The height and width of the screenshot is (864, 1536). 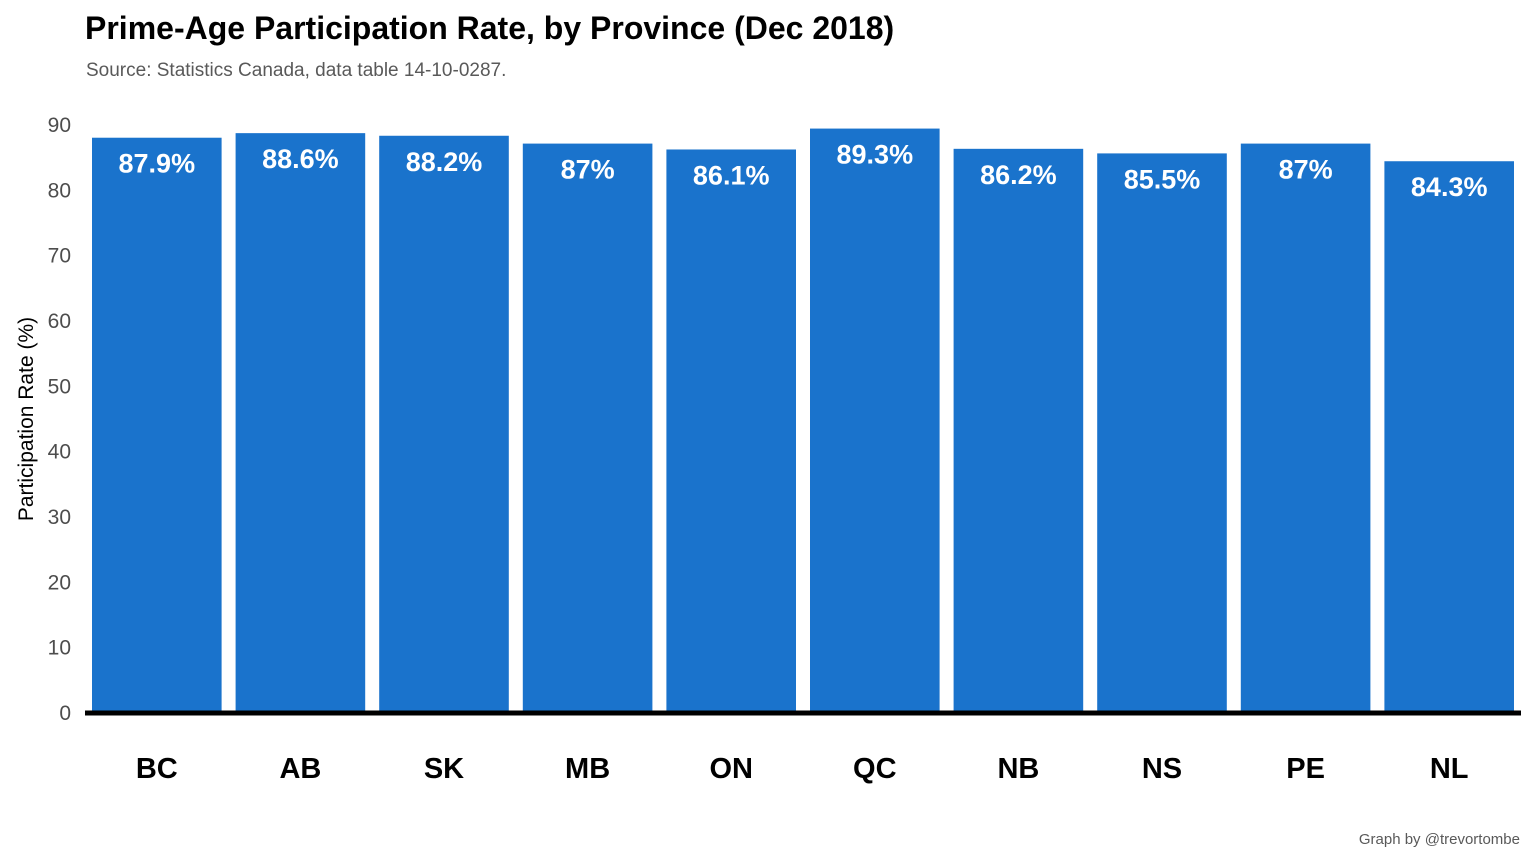 I want to click on y-tick-label: 0, so click(x=65, y=713).